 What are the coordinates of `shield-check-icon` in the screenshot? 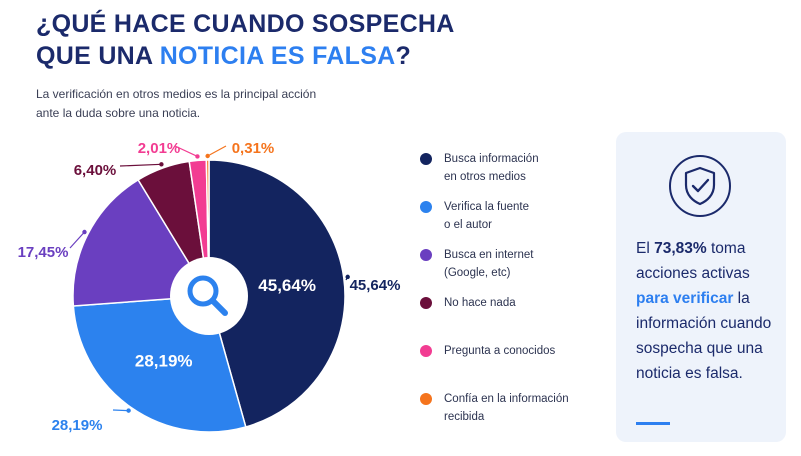 It's located at (700, 186).